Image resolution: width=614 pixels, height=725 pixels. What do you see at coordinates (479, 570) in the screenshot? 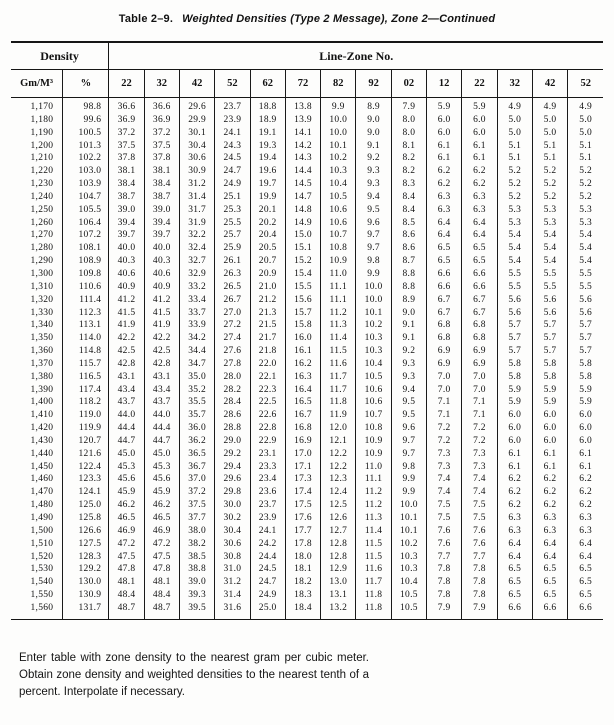
I see `zone-value-cell: 7.8` at bounding box center [479, 570].